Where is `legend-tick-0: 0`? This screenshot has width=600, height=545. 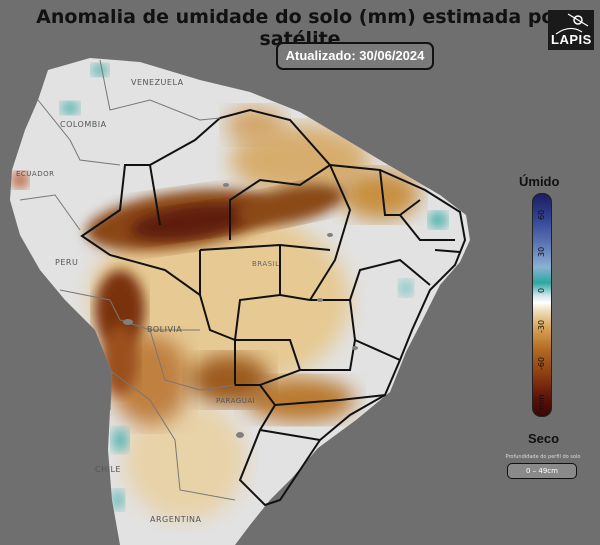
legend-tick-0: 0 is located at coordinates (541, 290).